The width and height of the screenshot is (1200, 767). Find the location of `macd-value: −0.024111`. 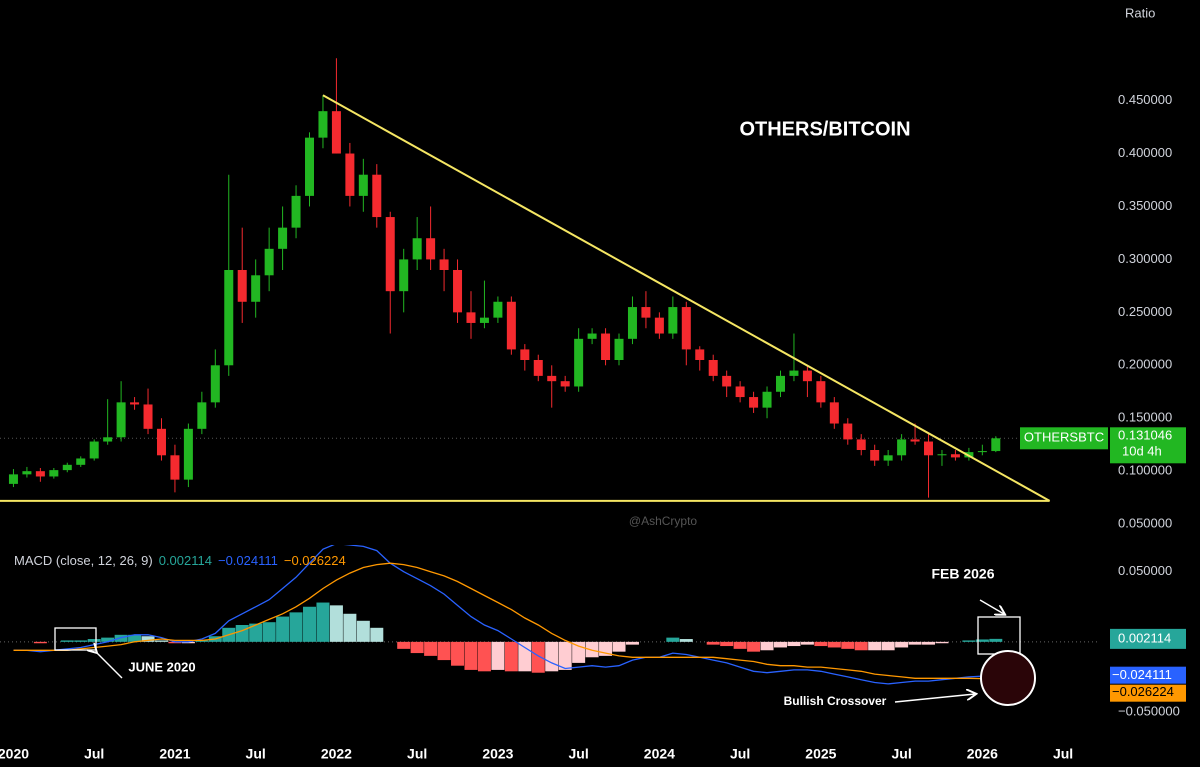

macd-value: −0.024111 is located at coordinates (1142, 674).